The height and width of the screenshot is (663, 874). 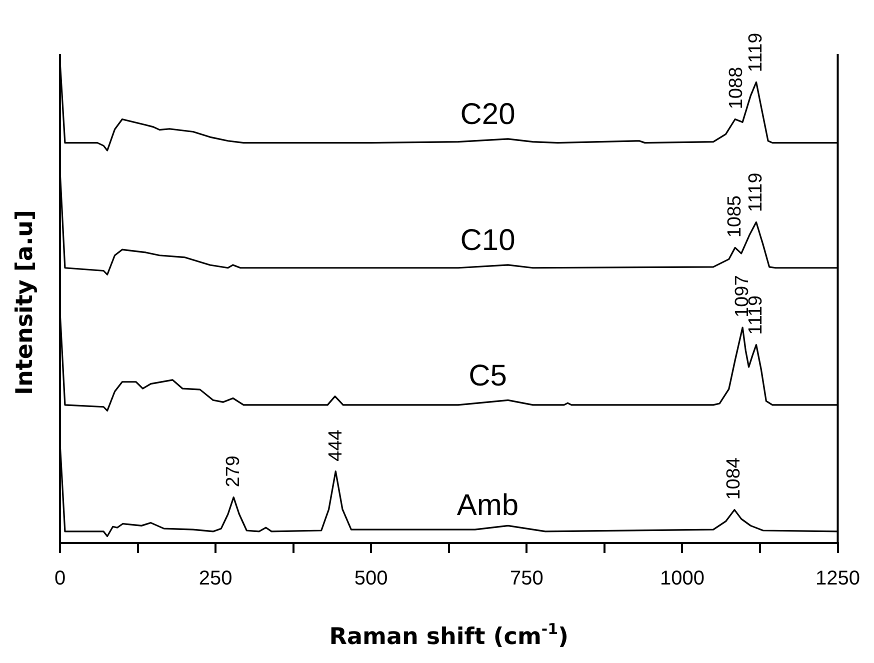 I want to click on annotation: 1085, so click(x=735, y=216).